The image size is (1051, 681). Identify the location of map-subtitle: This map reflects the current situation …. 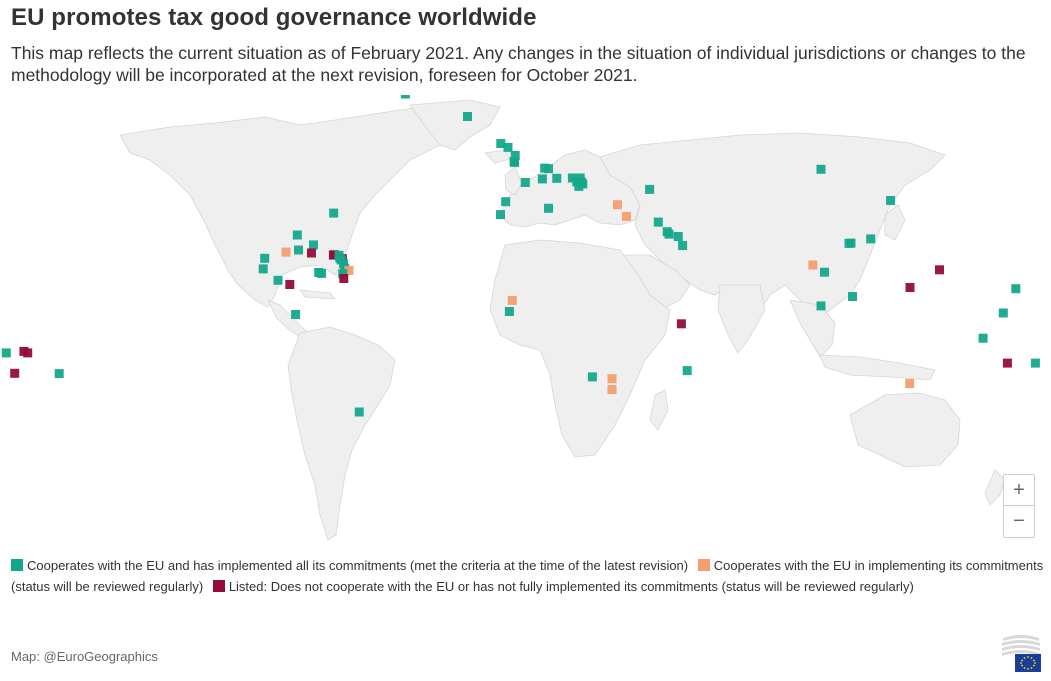
(518, 64).